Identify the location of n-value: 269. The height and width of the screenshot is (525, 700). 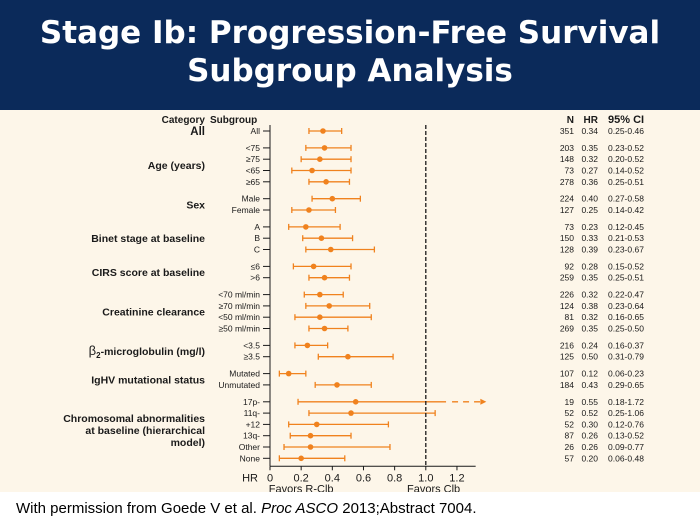
(567, 329).